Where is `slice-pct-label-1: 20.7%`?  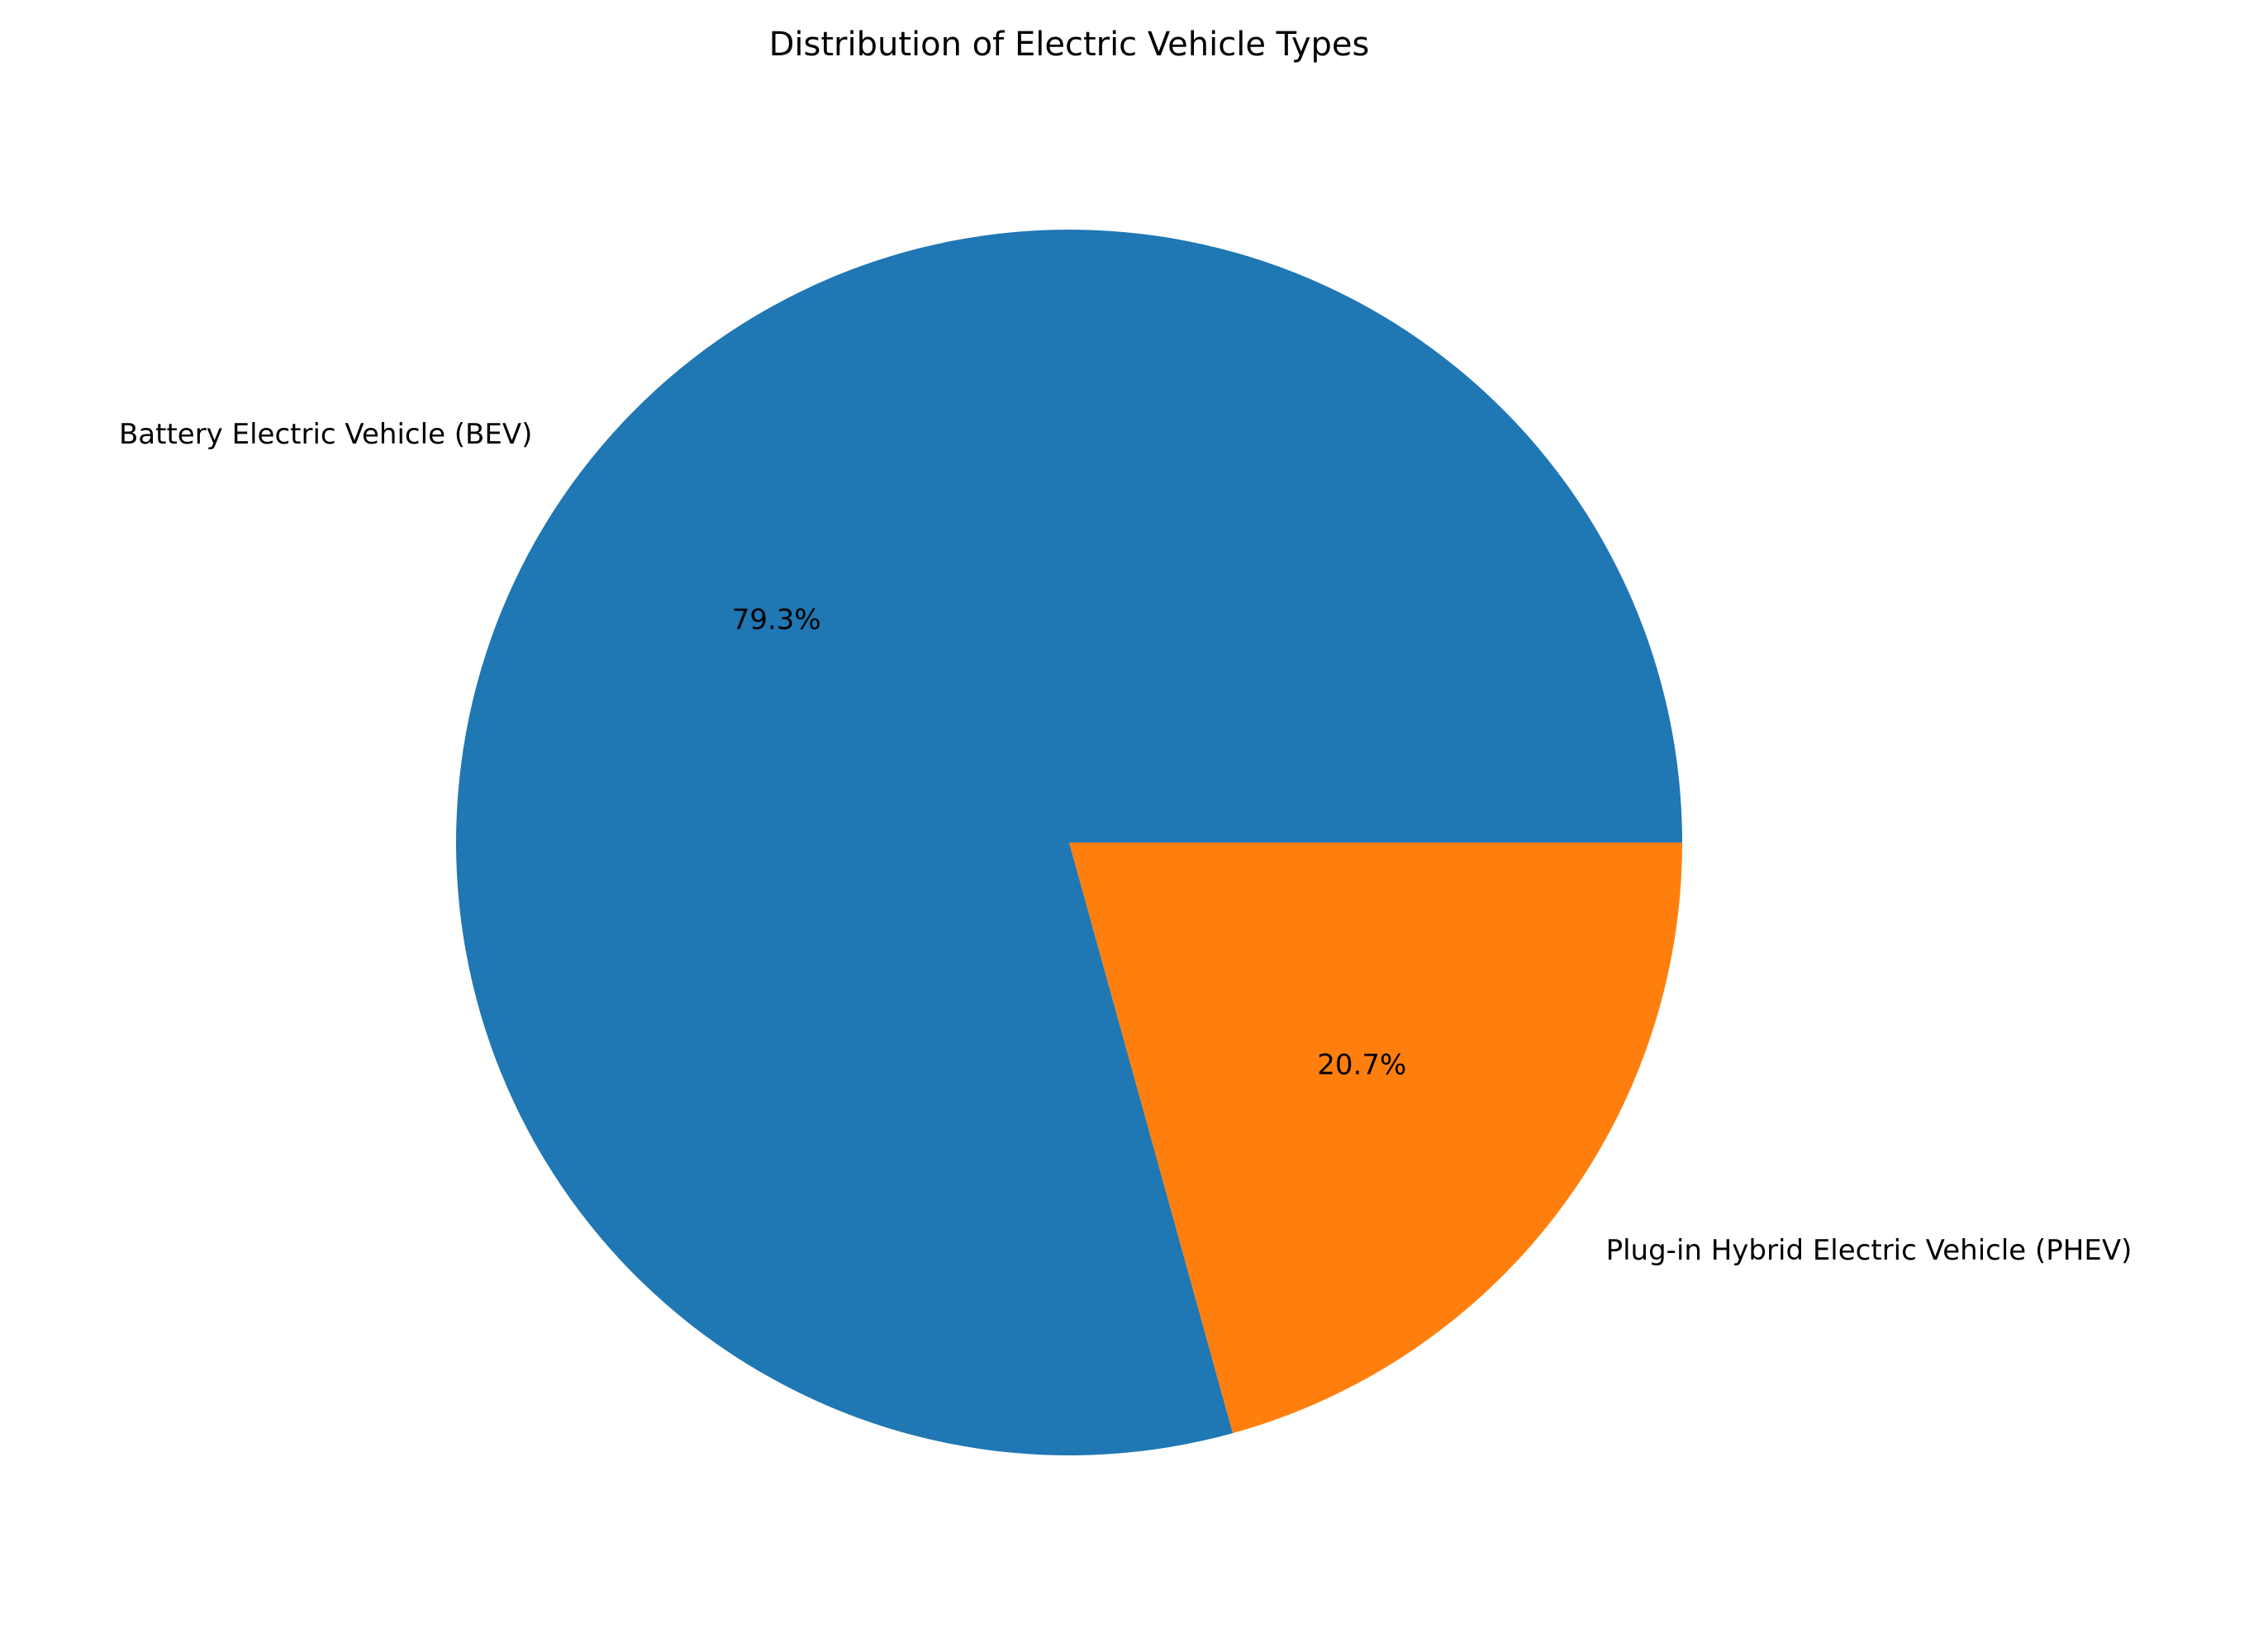 slice-pct-label-1: 20.7% is located at coordinates (1361, 1065).